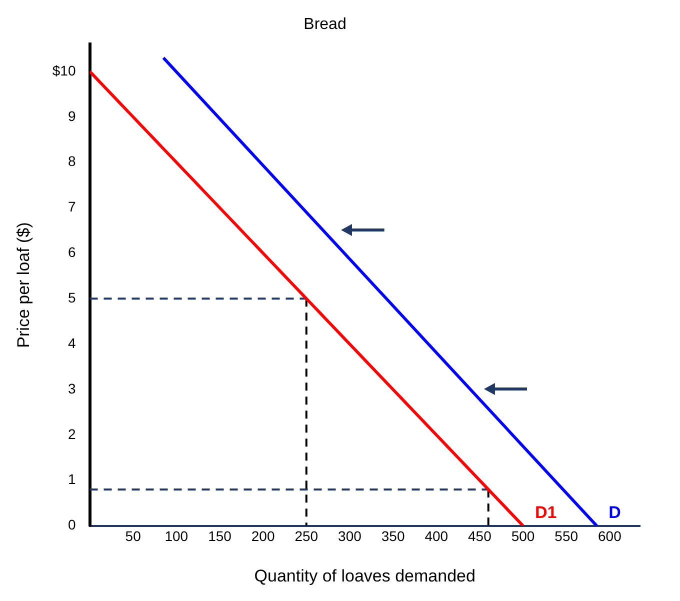 This screenshot has width=680, height=601. I want to click on x-tick-label: 550, so click(566, 536).